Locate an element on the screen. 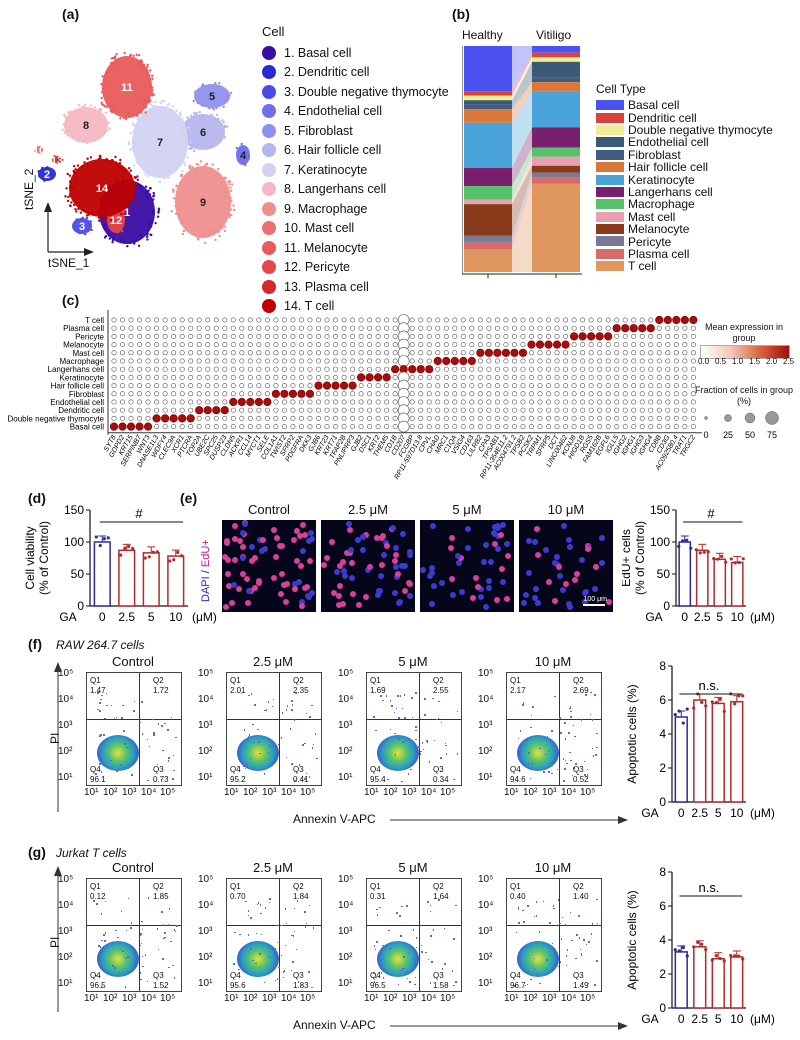 This screenshot has height=1040, width=800. cell-legend-item: 5. Fibroblast is located at coordinates (355, 131).